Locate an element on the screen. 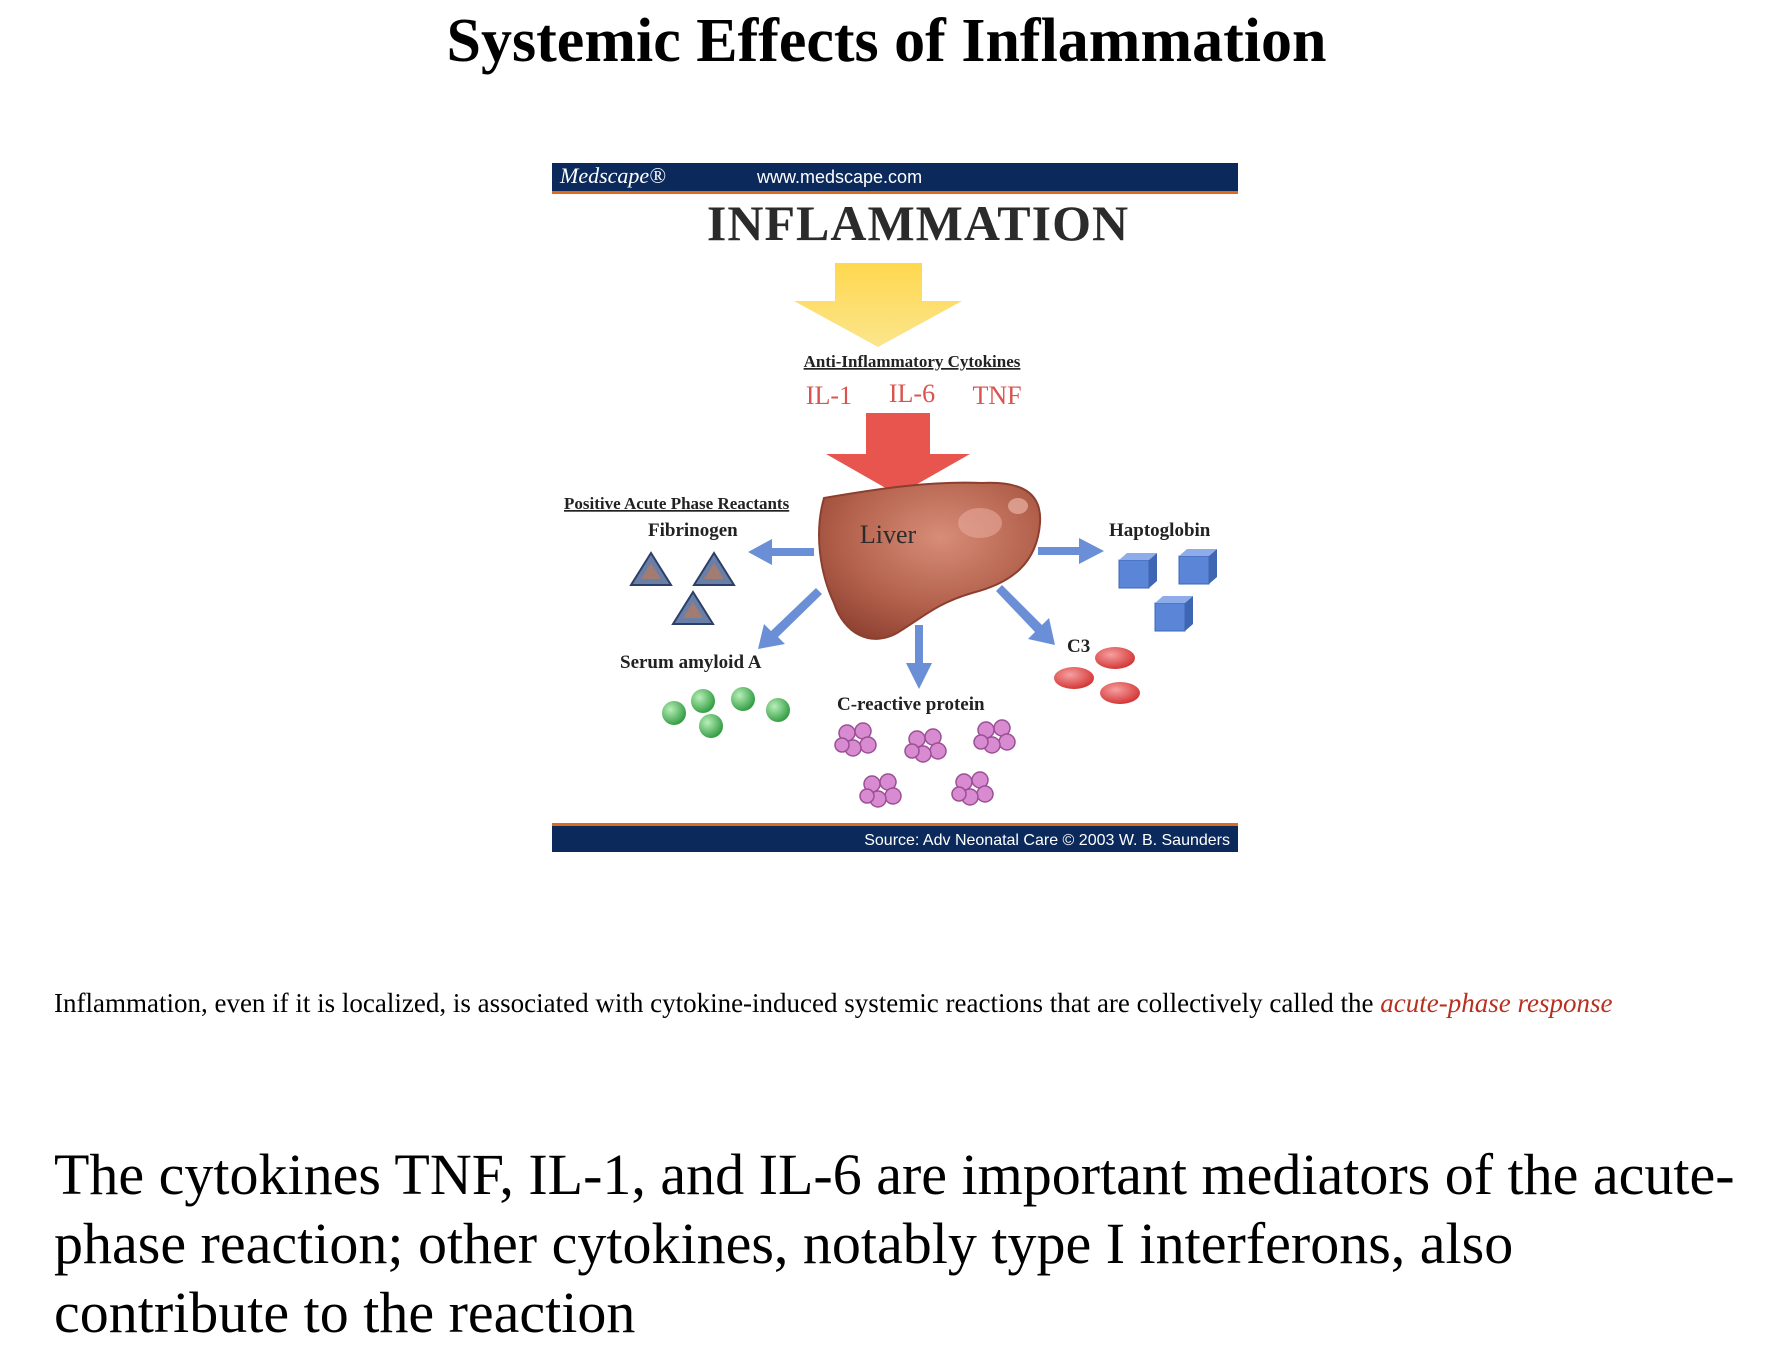  liver-shape is located at coordinates (930, 560).